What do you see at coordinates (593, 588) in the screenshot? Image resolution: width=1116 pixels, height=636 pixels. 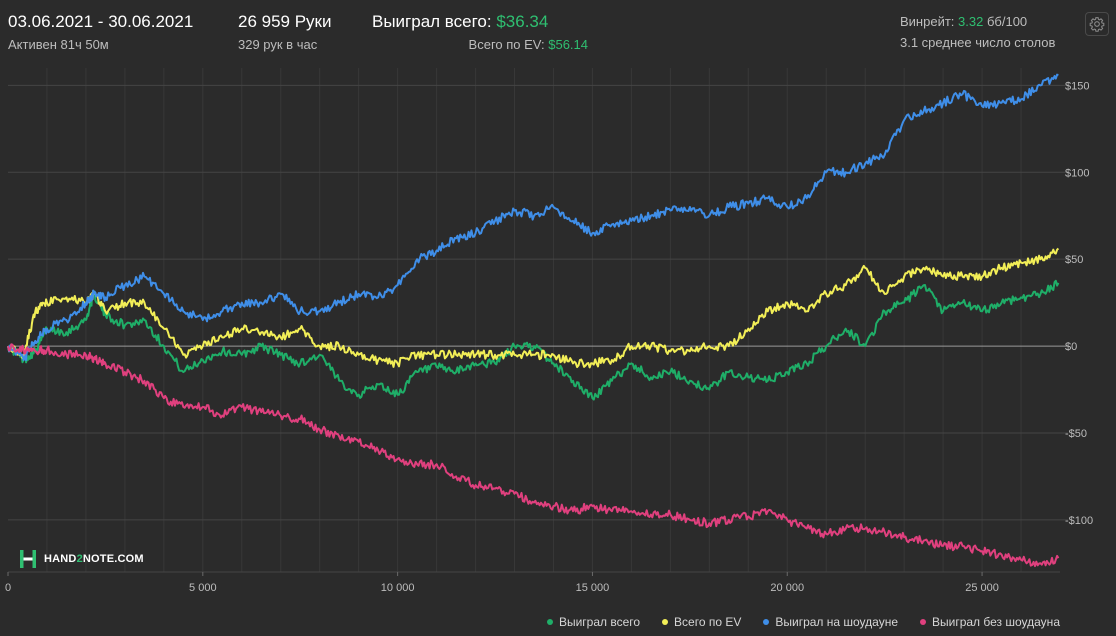 I see `x-tick-label: 15 000` at bounding box center [593, 588].